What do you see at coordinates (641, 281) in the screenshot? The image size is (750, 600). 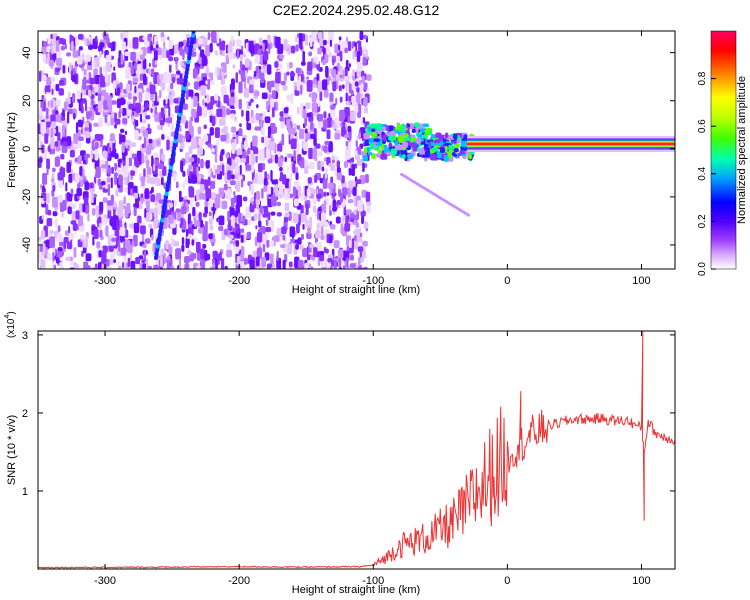 I see `x-tick-label: 100` at bounding box center [641, 281].